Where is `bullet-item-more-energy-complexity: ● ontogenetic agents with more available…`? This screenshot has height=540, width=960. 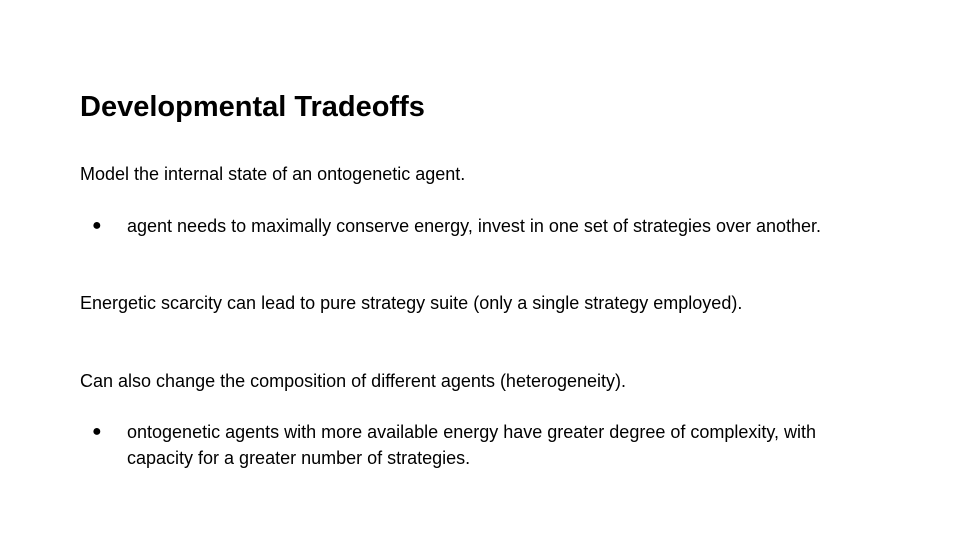
bullet-item-more-energy-complexity: ● ontogenetic agents with more available… is located at coordinates (492, 445).